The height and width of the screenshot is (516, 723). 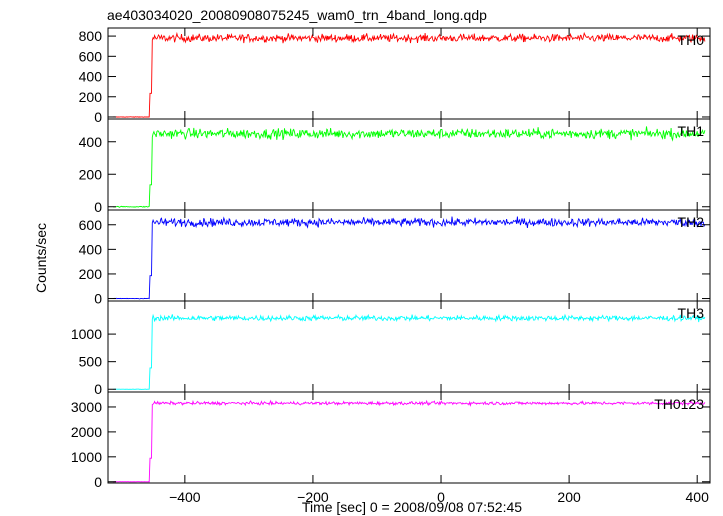 I want to click on series-line-th0123, so click(x=409, y=441).